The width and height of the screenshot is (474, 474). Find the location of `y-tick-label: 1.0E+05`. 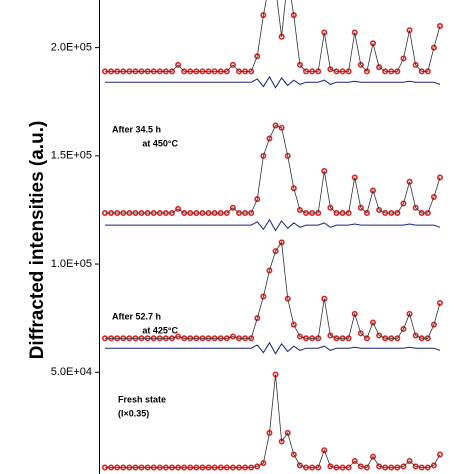

y-tick-label: 1.0E+05 is located at coordinates (71, 264).